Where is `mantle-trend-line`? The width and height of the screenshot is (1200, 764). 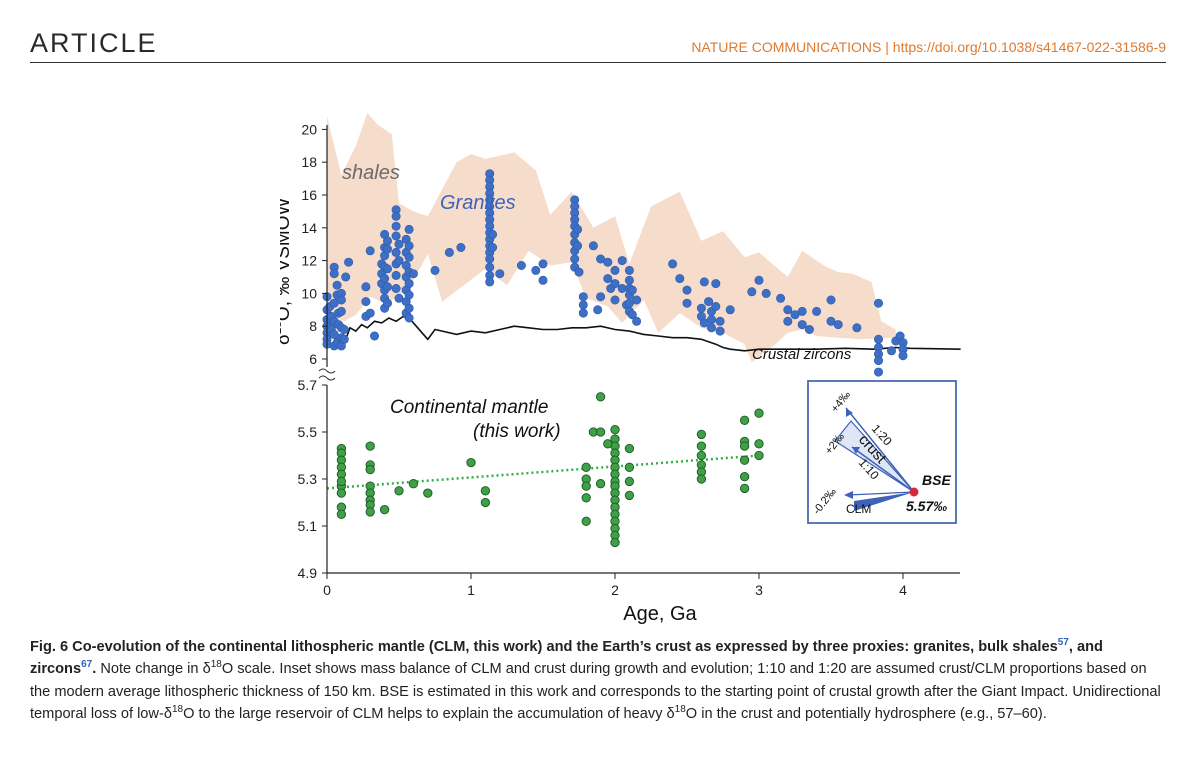
mantle-trend-line is located at coordinates (543, 472).